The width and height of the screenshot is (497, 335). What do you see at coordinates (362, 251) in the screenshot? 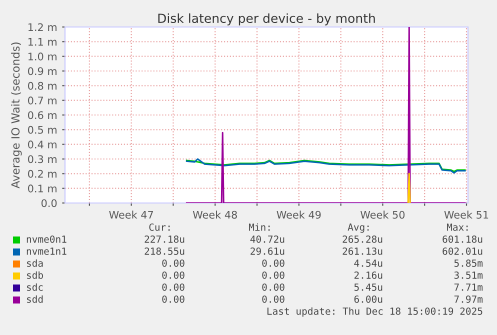
I see `text: 261.13u` at bounding box center [362, 251].